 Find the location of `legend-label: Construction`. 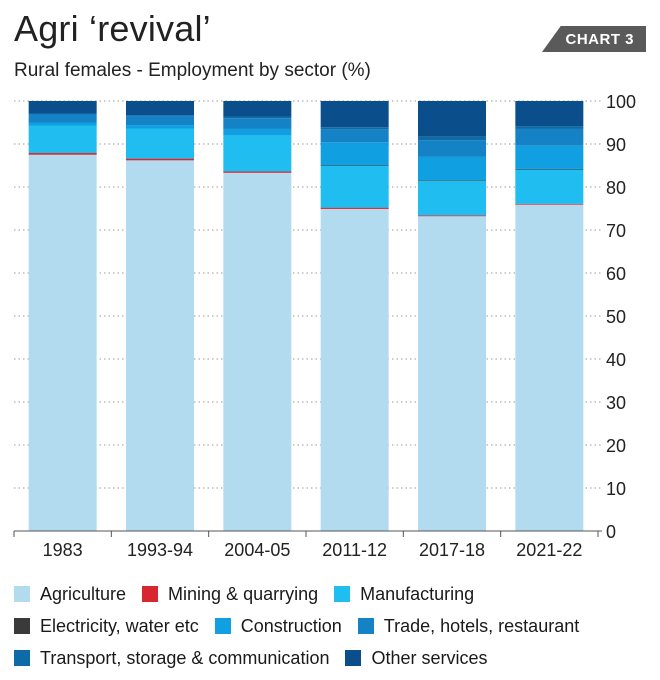

legend-label: Construction is located at coordinates (291, 625).